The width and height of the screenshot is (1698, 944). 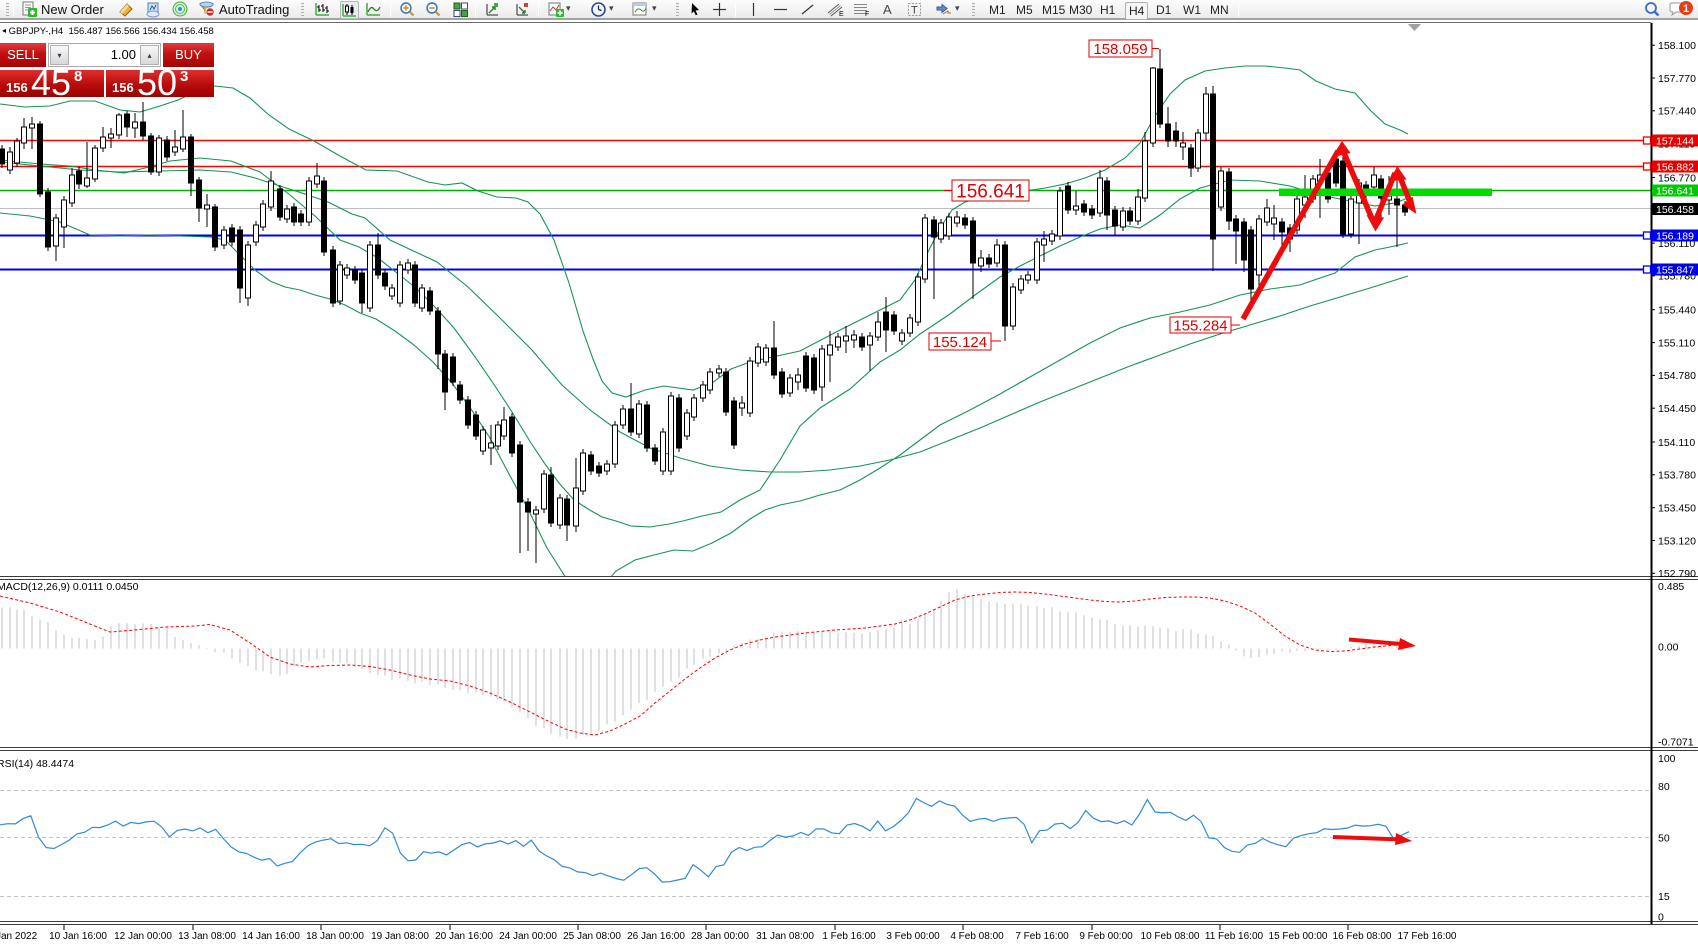 What do you see at coordinates (913, 936) in the screenshot?
I see `svg-text: 3 Feb 00:00` at bounding box center [913, 936].